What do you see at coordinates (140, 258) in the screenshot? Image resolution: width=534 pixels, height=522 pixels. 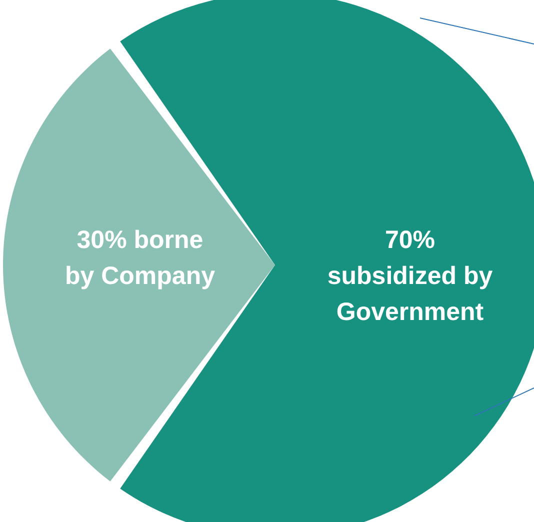 I see `slice-label: 30% borne by Company` at bounding box center [140, 258].